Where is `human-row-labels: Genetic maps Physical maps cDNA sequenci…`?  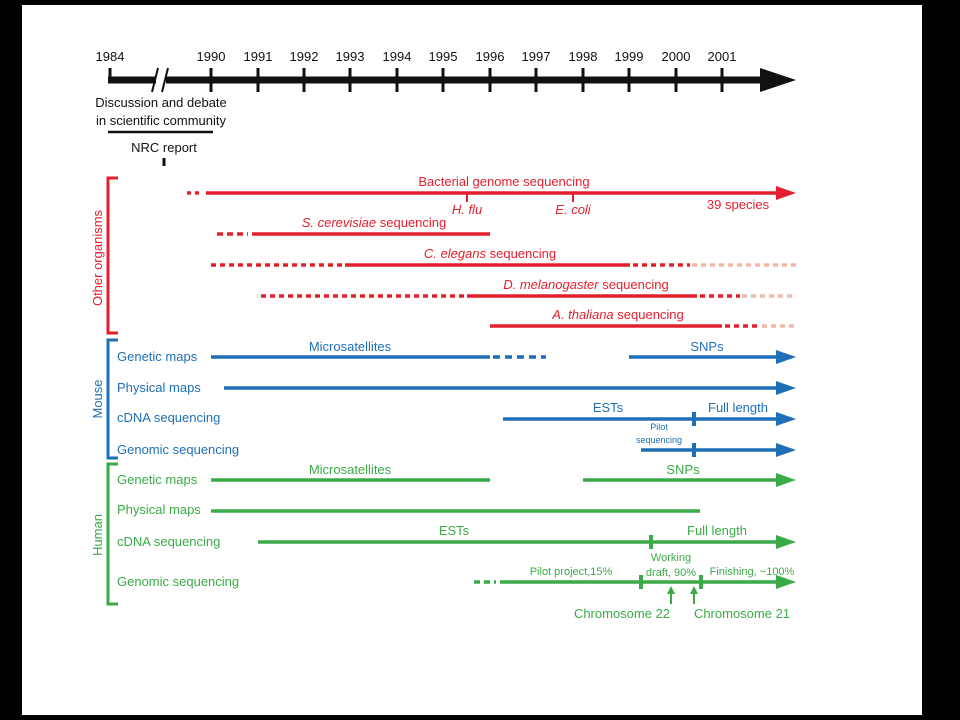 human-row-labels: Genetic maps Physical maps cDNA sequenci… is located at coordinates (178, 530).